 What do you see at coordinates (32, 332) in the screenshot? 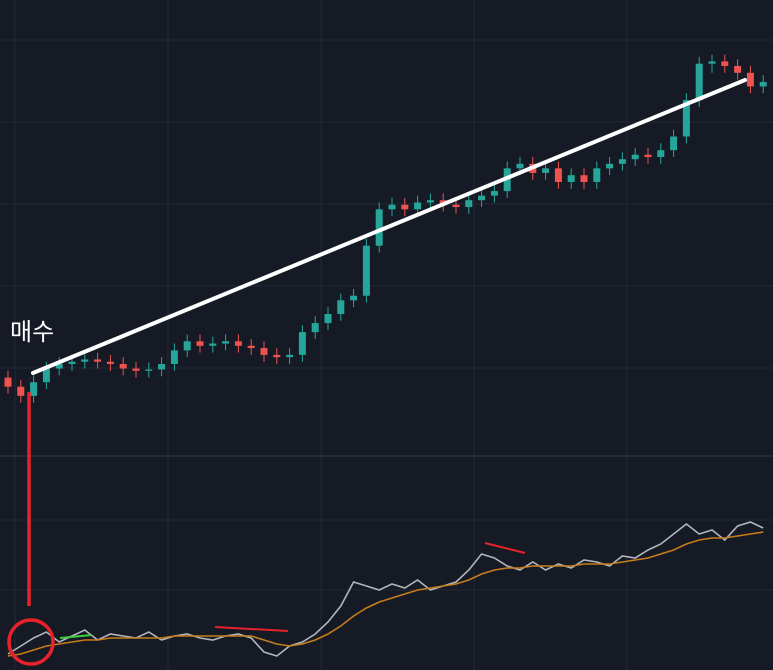
I see `buy-label: 매수` at bounding box center [32, 332].